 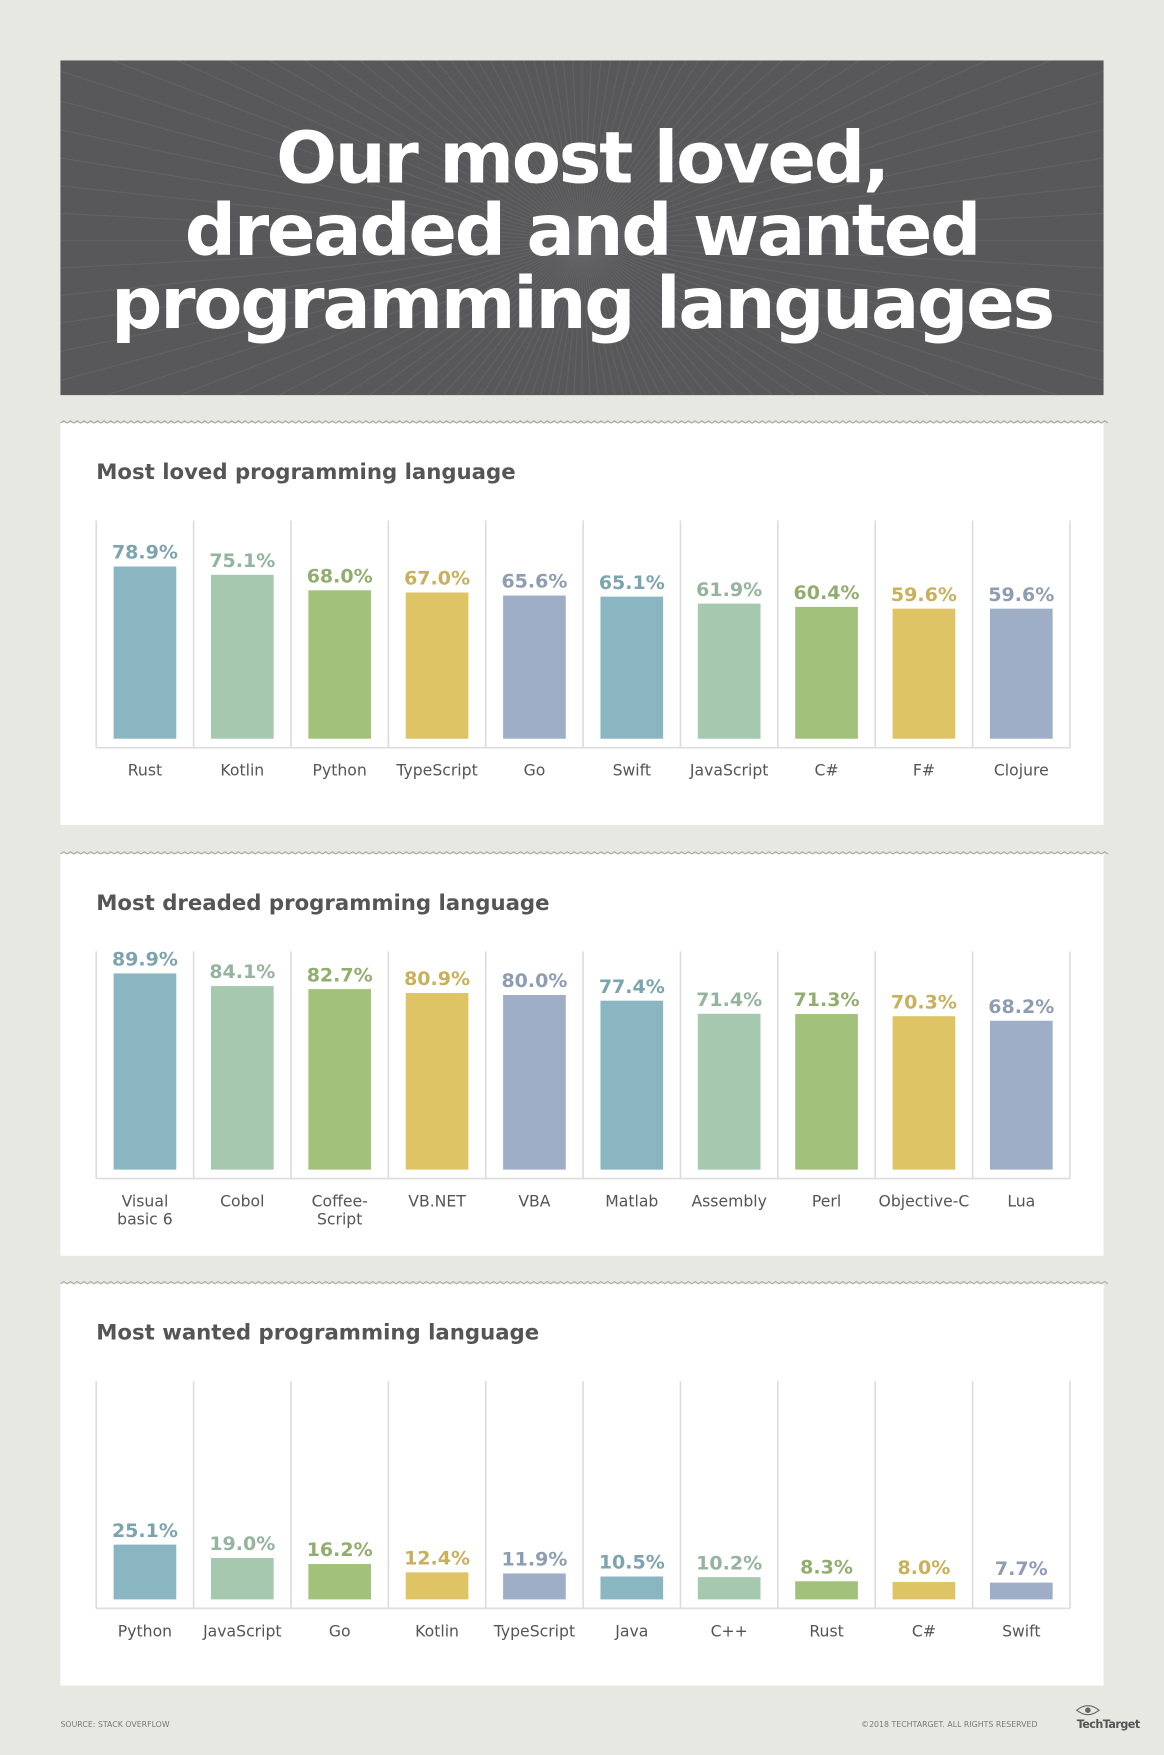 I want to click on value-label: 11.9%, so click(x=534, y=1560).